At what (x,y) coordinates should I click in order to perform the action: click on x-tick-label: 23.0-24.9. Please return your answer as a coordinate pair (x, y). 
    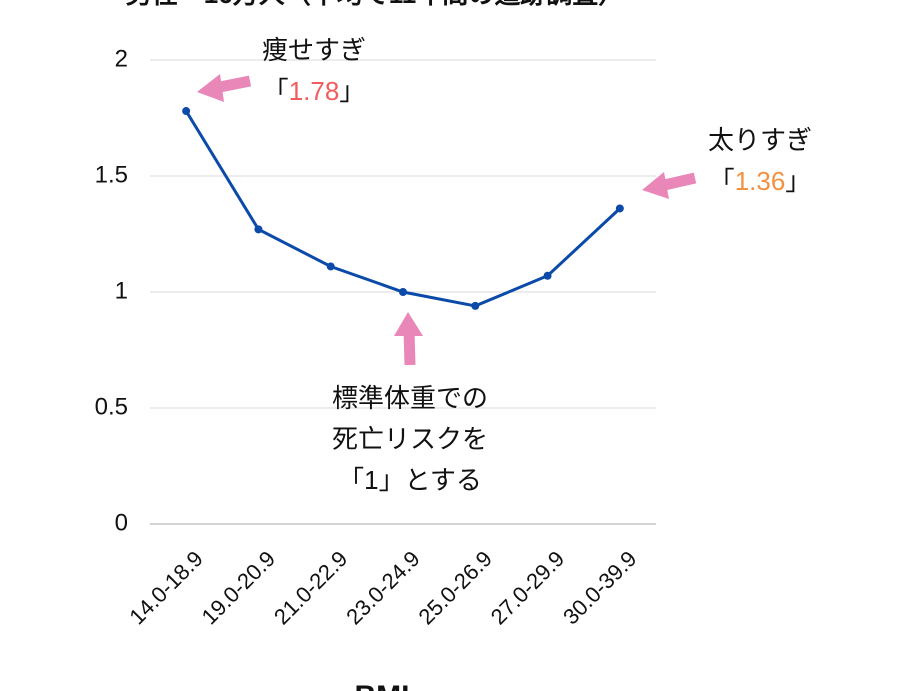
    Looking at the image, I should click on (382, 587).